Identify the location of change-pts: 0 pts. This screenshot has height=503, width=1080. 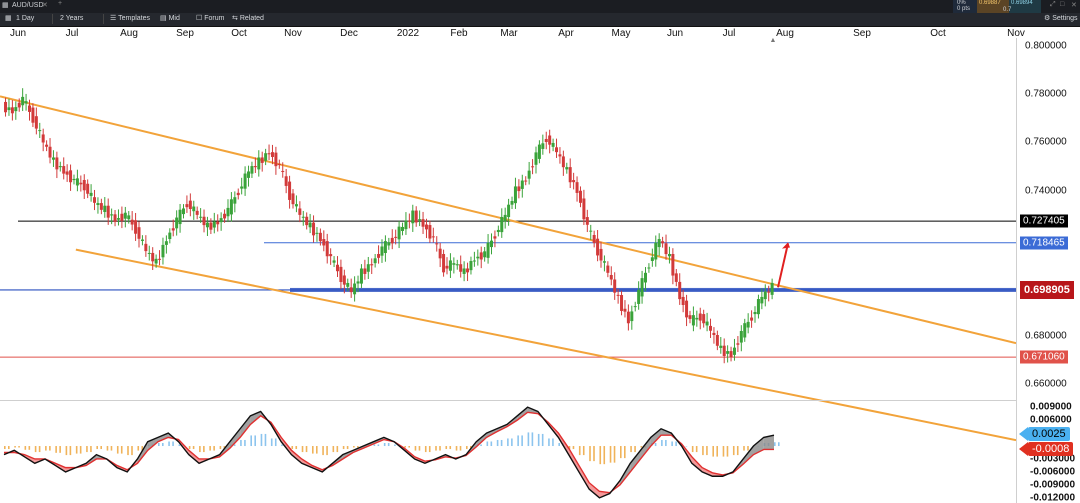
(964, 9).